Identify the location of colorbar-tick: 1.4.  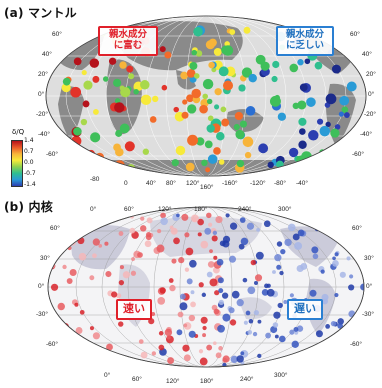
(29, 140).